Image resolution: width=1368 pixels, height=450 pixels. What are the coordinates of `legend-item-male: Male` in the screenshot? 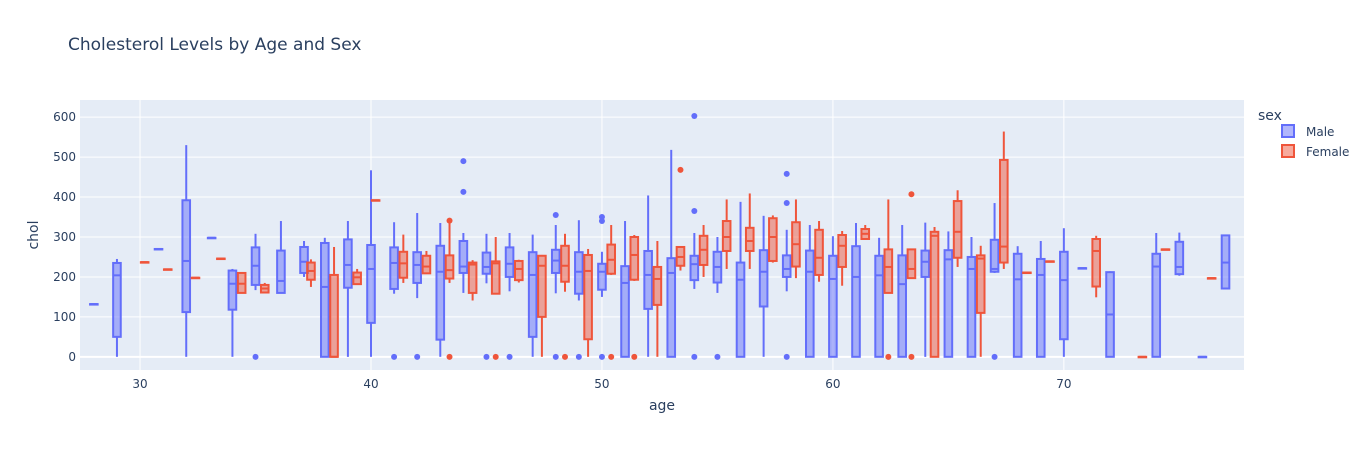 It's located at (1307, 131).